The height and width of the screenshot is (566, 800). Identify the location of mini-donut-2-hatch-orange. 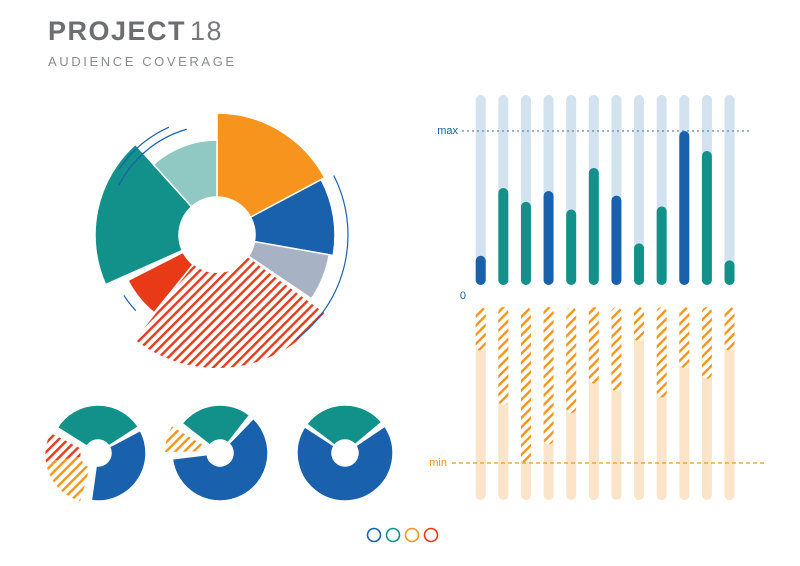
(184, 439).